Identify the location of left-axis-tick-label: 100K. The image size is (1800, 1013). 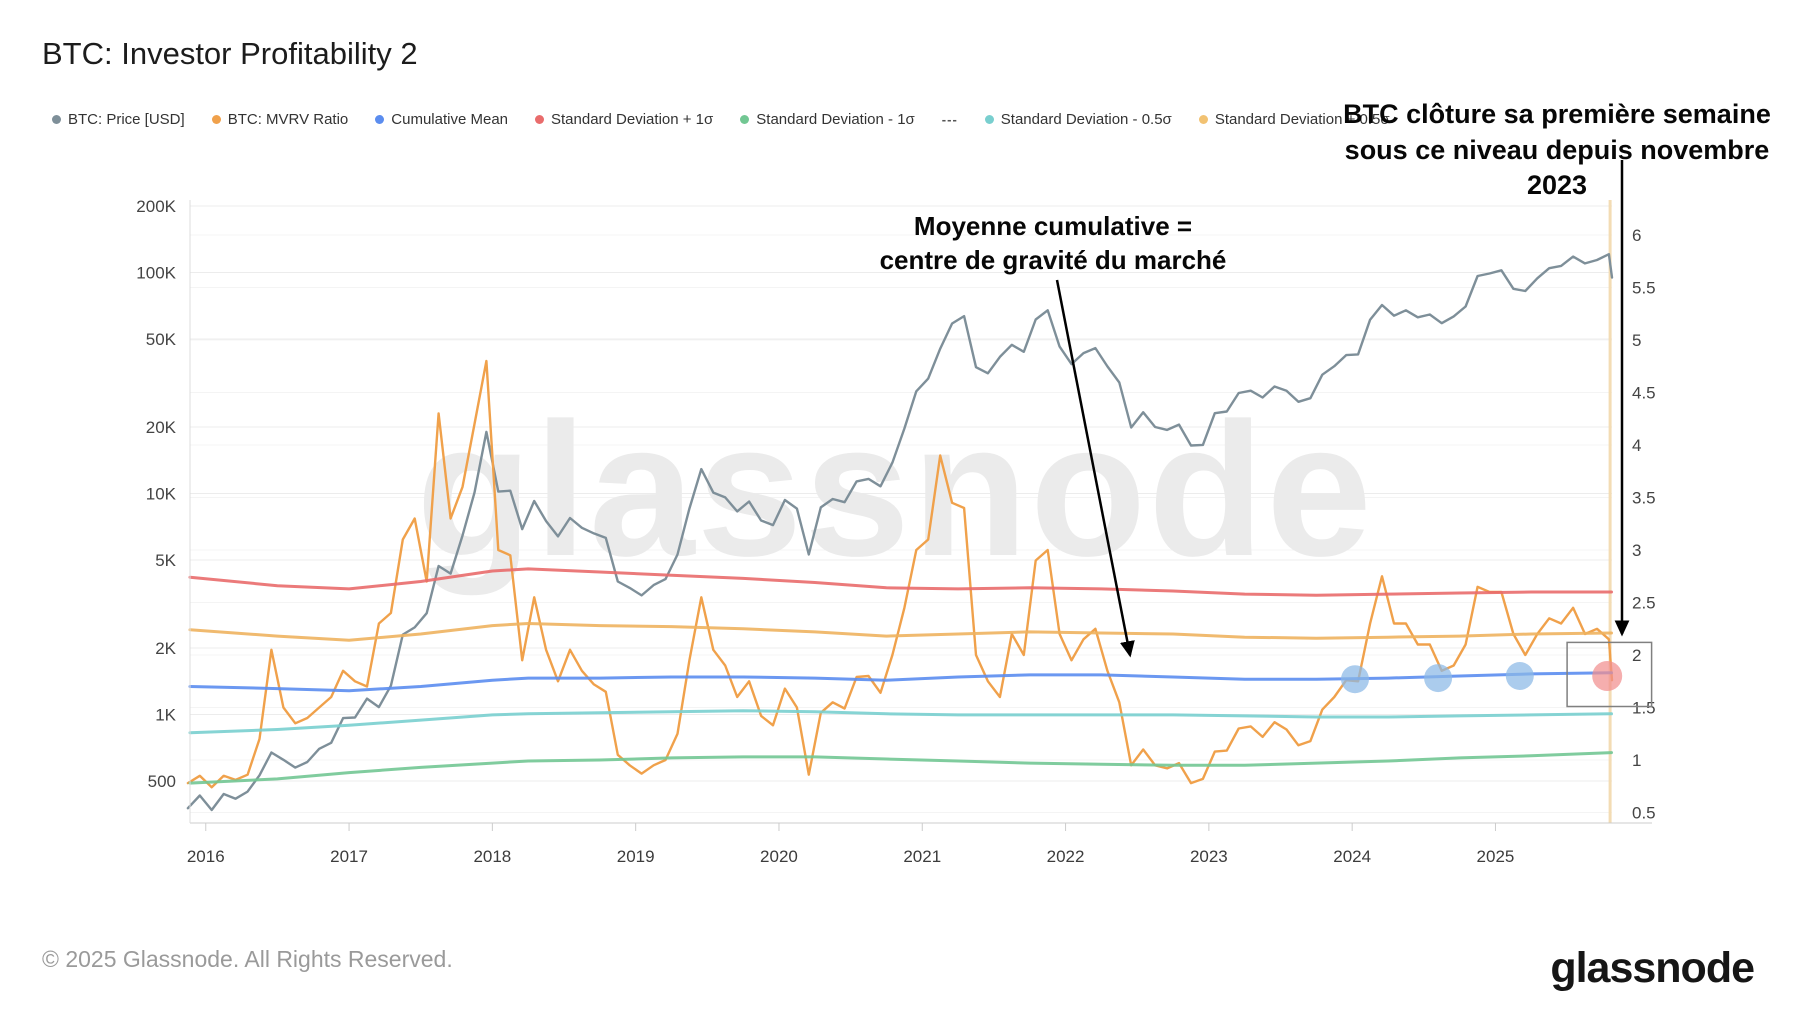
(156, 273).